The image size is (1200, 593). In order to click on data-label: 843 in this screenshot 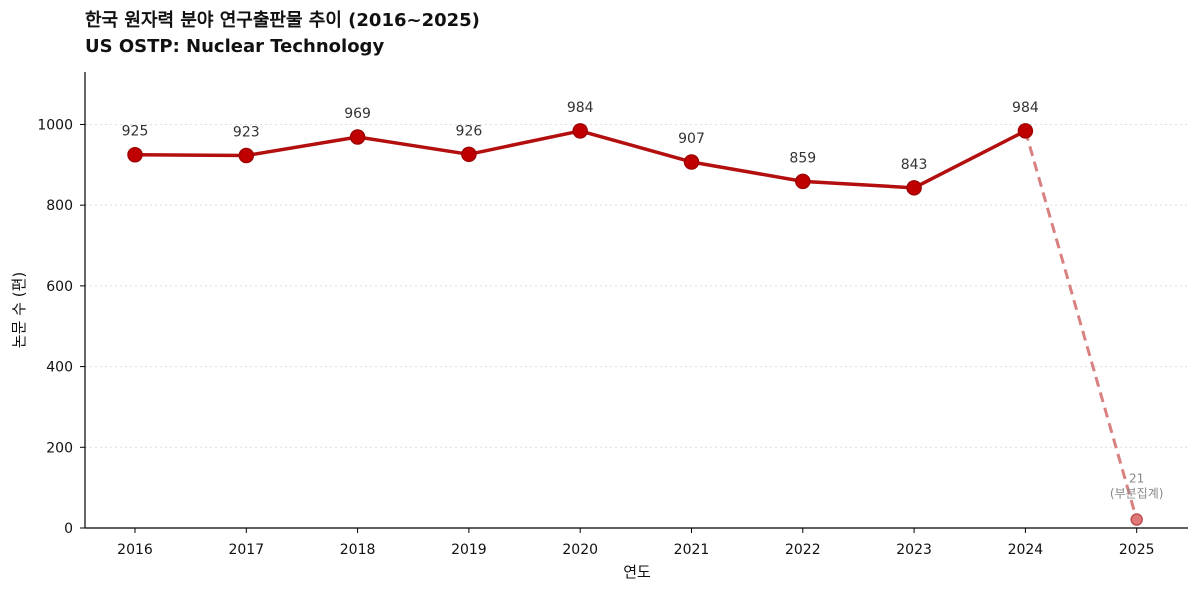, I will do `click(914, 165)`.